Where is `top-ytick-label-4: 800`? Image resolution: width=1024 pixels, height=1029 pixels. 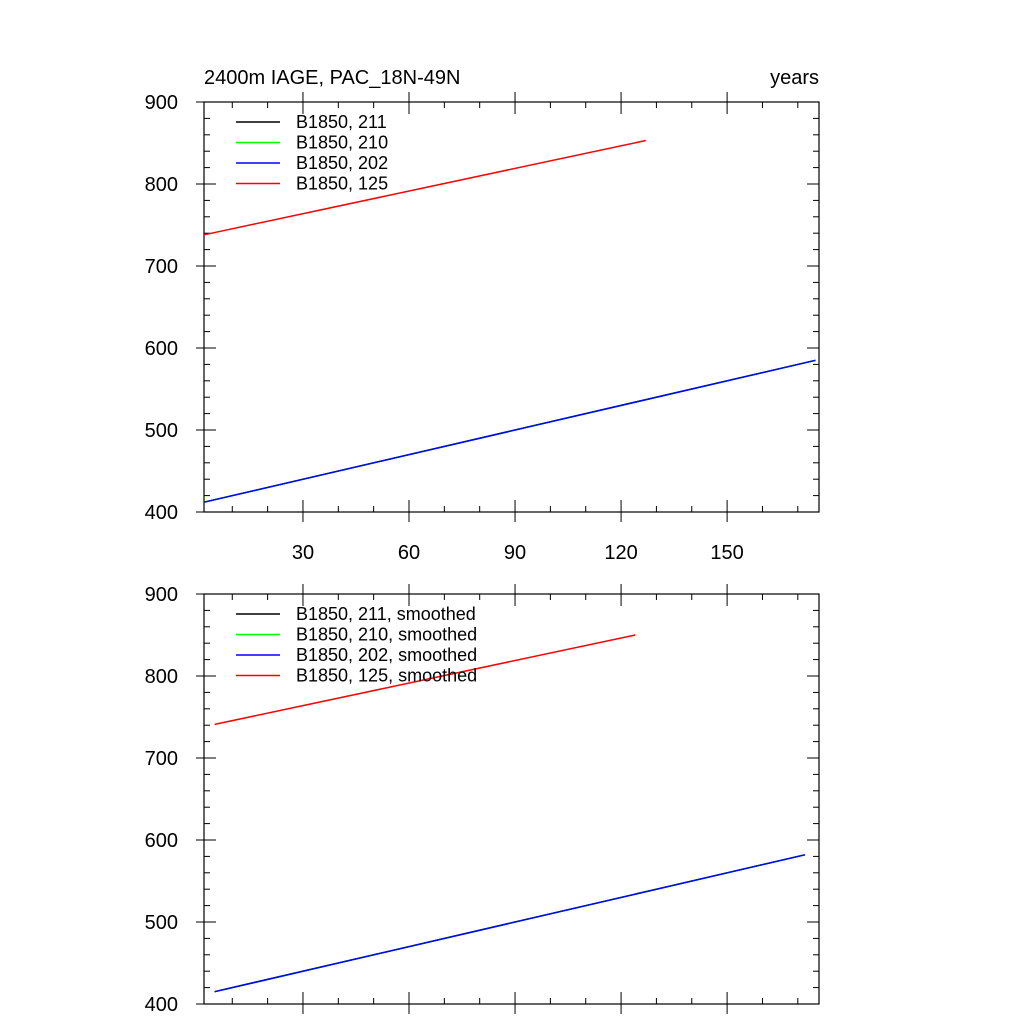
top-ytick-label-4: 800 is located at coordinates (161, 185).